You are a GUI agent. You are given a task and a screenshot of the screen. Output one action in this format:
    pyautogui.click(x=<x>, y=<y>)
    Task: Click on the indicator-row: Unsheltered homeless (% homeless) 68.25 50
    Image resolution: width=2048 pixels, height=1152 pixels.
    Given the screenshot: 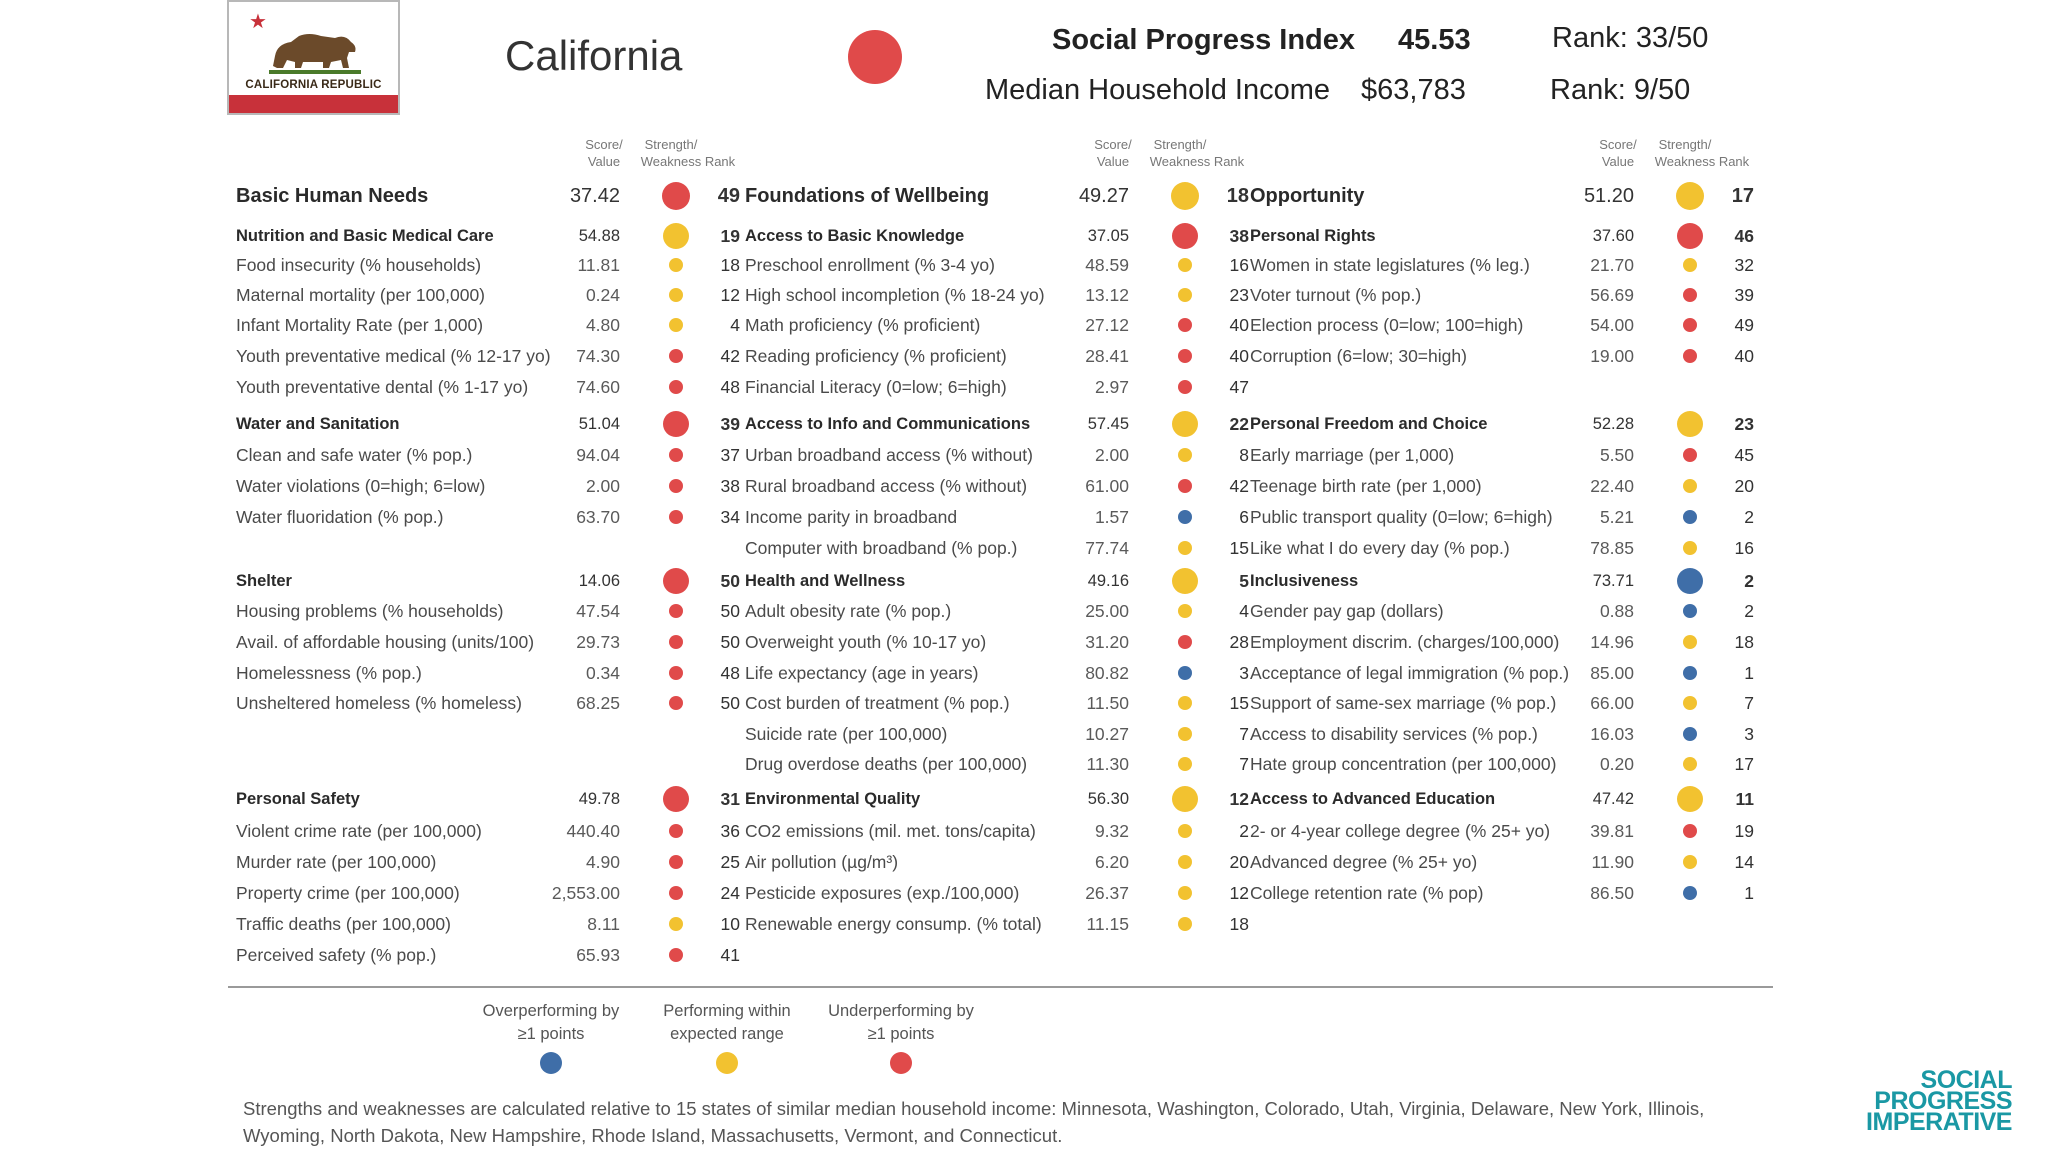 What is the action you would take?
    pyautogui.click(x=493, y=703)
    